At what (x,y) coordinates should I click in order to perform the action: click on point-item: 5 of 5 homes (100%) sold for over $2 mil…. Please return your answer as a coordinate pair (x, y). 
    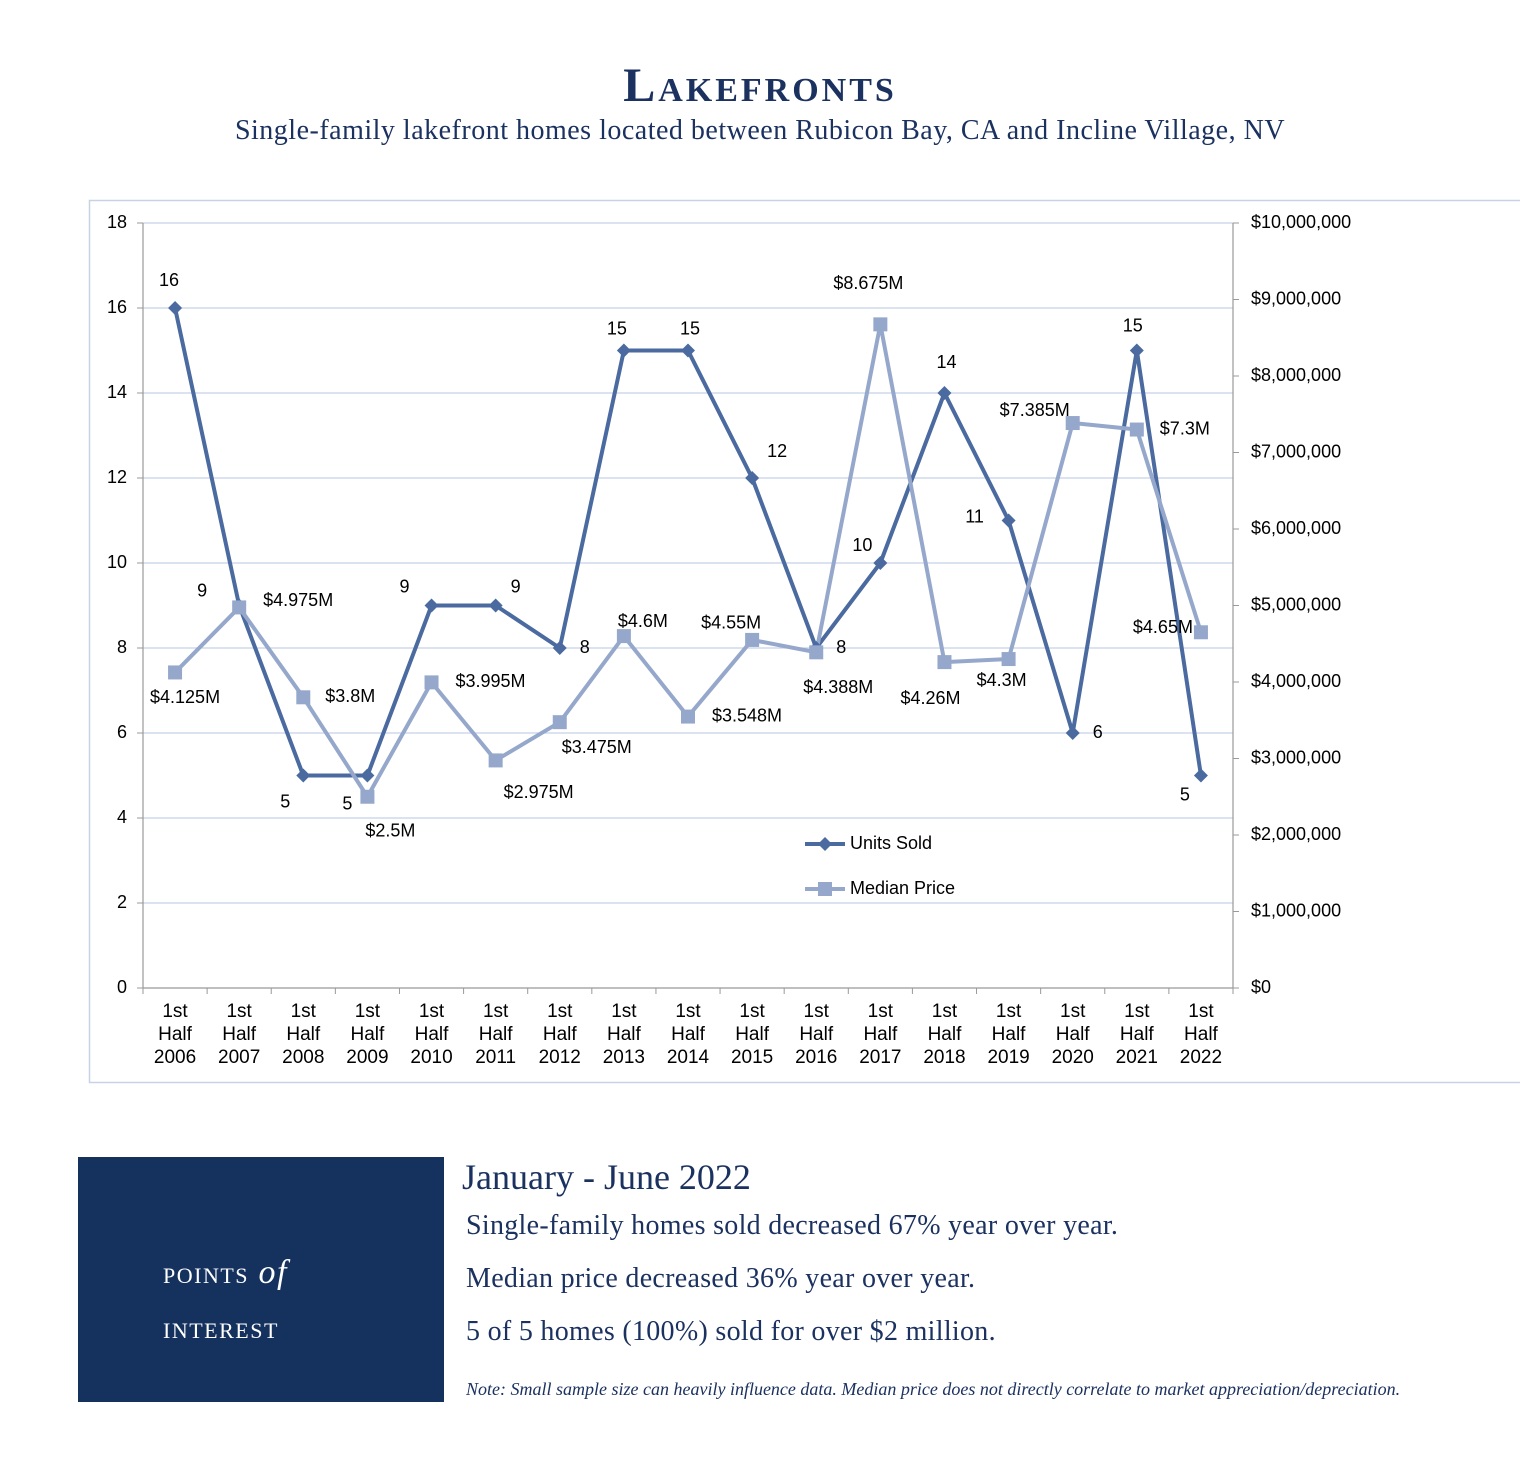
    Looking at the image, I should click on (731, 1331).